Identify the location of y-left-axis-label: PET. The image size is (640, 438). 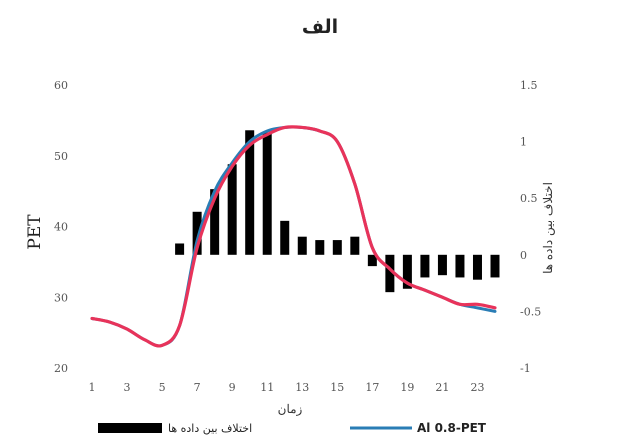
(35, 232).